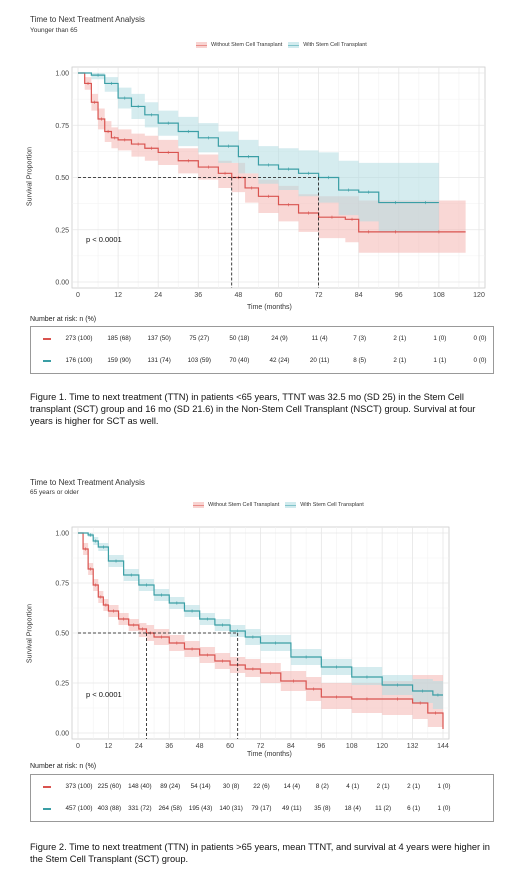 The height and width of the screenshot is (885, 520). I want to click on risk-cell: 103 (59), so click(199, 360).